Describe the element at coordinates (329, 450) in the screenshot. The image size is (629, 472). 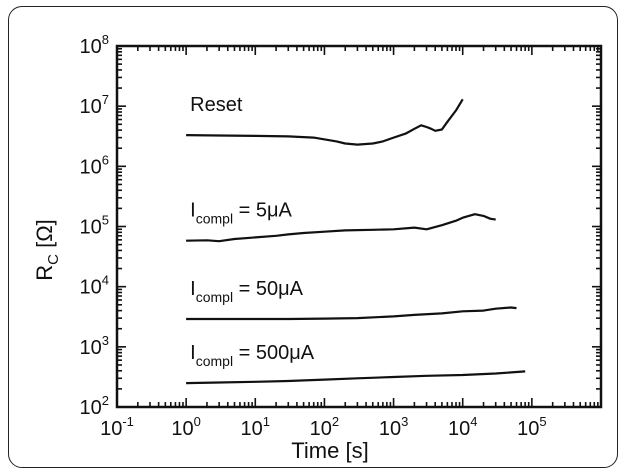
I see `x-axis-label: Time [s]` at that location.